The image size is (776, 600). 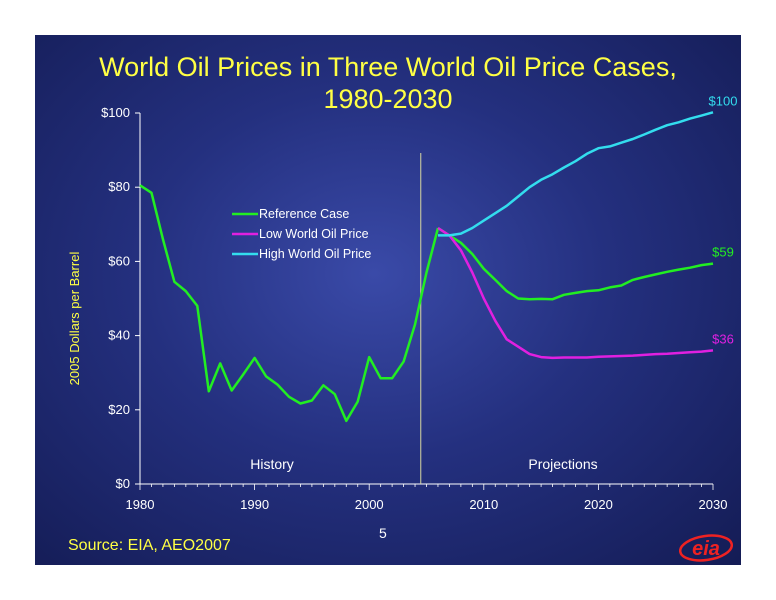 What do you see at coordinates (723, 338) in the screenshot?
I see `end-value-label: $36` at bounding box center [723, 338].